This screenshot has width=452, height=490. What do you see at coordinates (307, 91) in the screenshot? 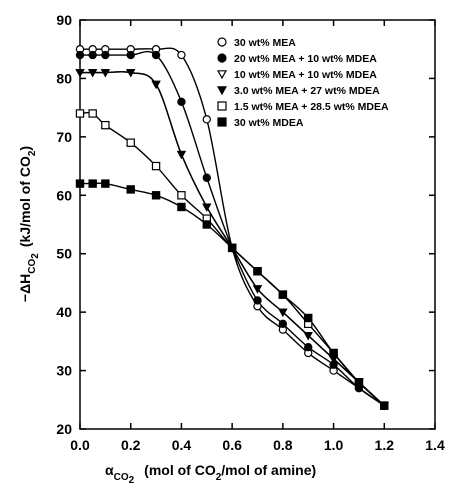
I see `legend-label-3: 3.0 wt% MEA + 27 wt% MDEA` at bounding box center [307, 91].